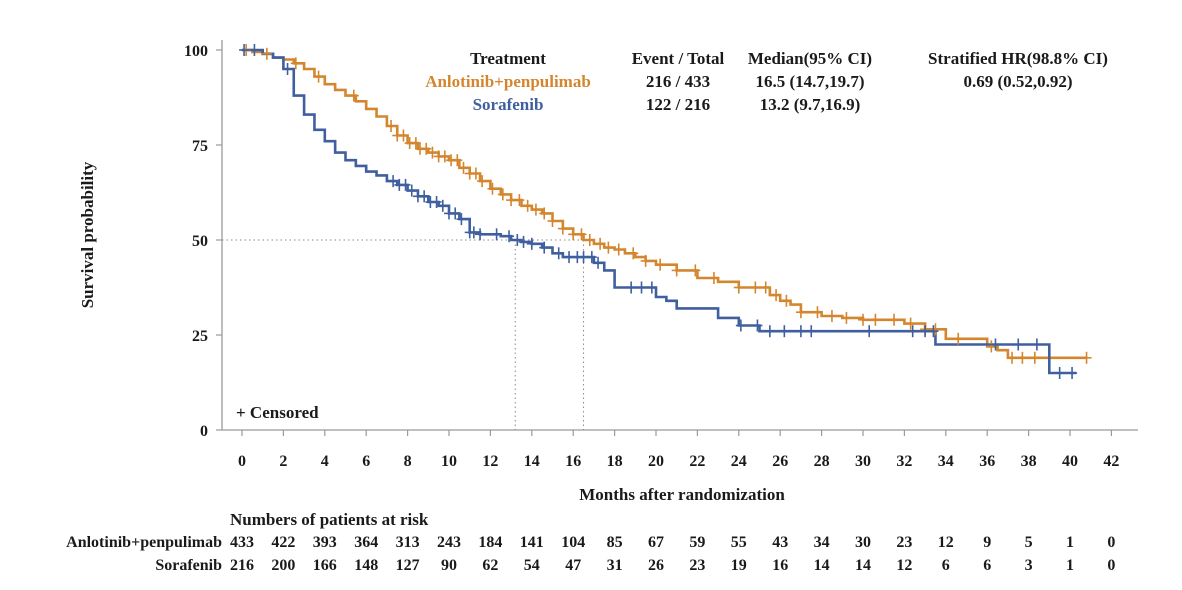 The width and height of the screenshot is (1182, 590). Describe the element at coordinates (1017, 81) in the screenshot. I see `legend-hr: 0.69 (0.52,0.92)` at that location.